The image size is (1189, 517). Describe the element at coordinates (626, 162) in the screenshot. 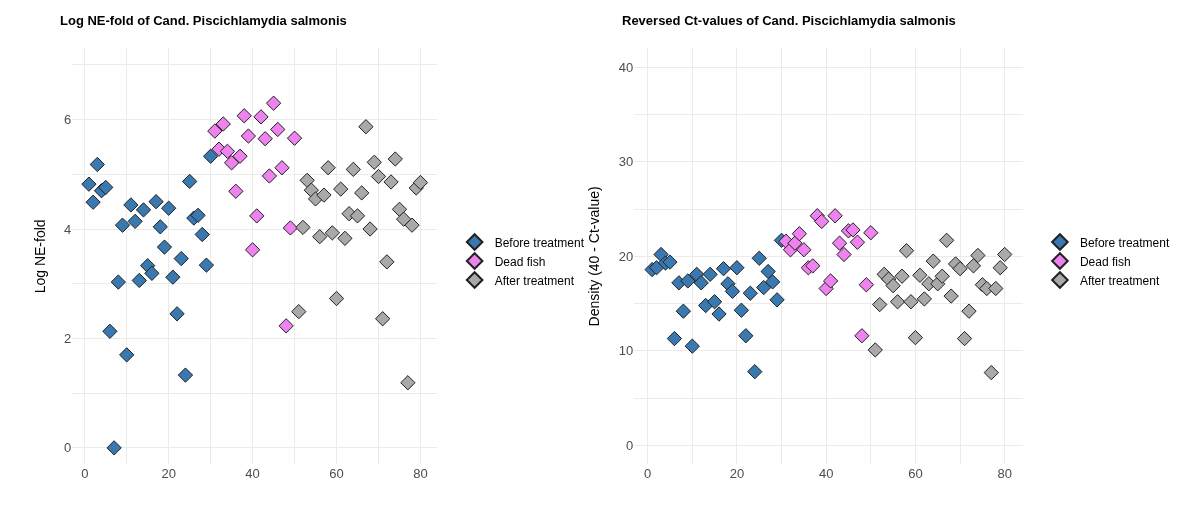

I see `y-tick-label: 30` at that location.